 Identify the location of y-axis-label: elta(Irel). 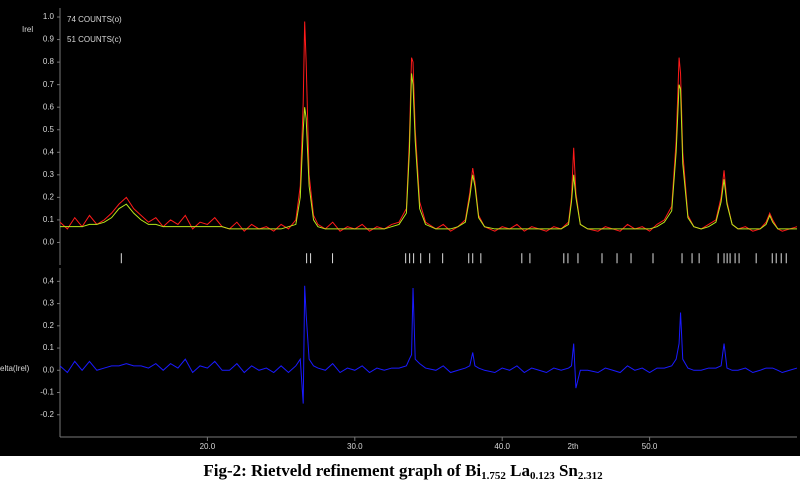
(15, 368).